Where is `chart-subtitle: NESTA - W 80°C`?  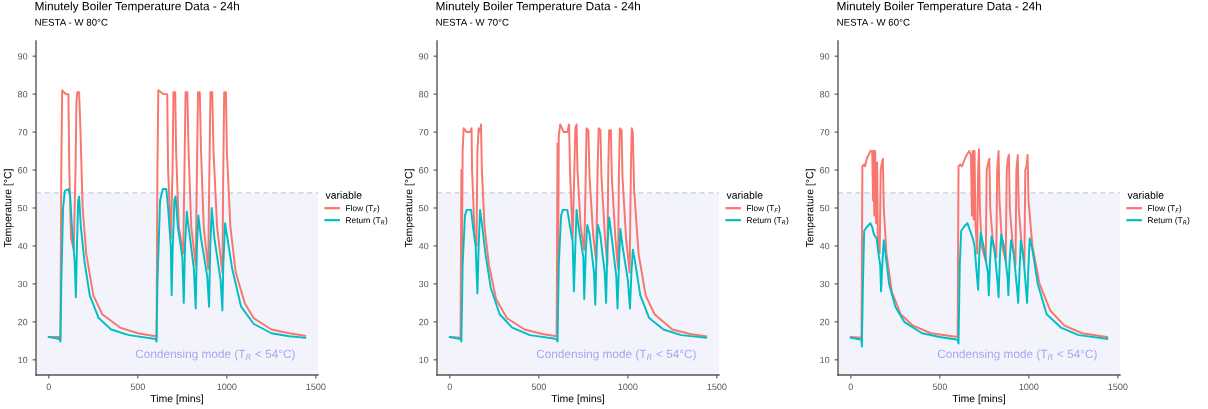
chart-subtitle: NESTA - W 80°C is located at coordinates (71, 22).